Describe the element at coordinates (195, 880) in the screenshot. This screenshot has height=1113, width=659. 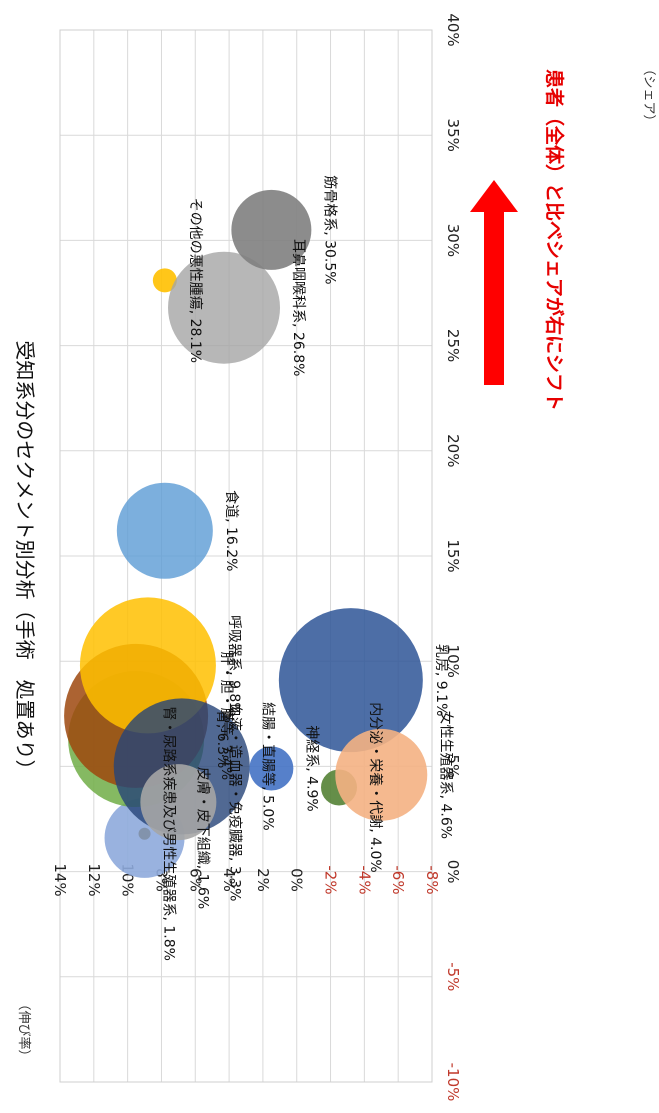
I see `growth-tick-label: 6%` at that location.